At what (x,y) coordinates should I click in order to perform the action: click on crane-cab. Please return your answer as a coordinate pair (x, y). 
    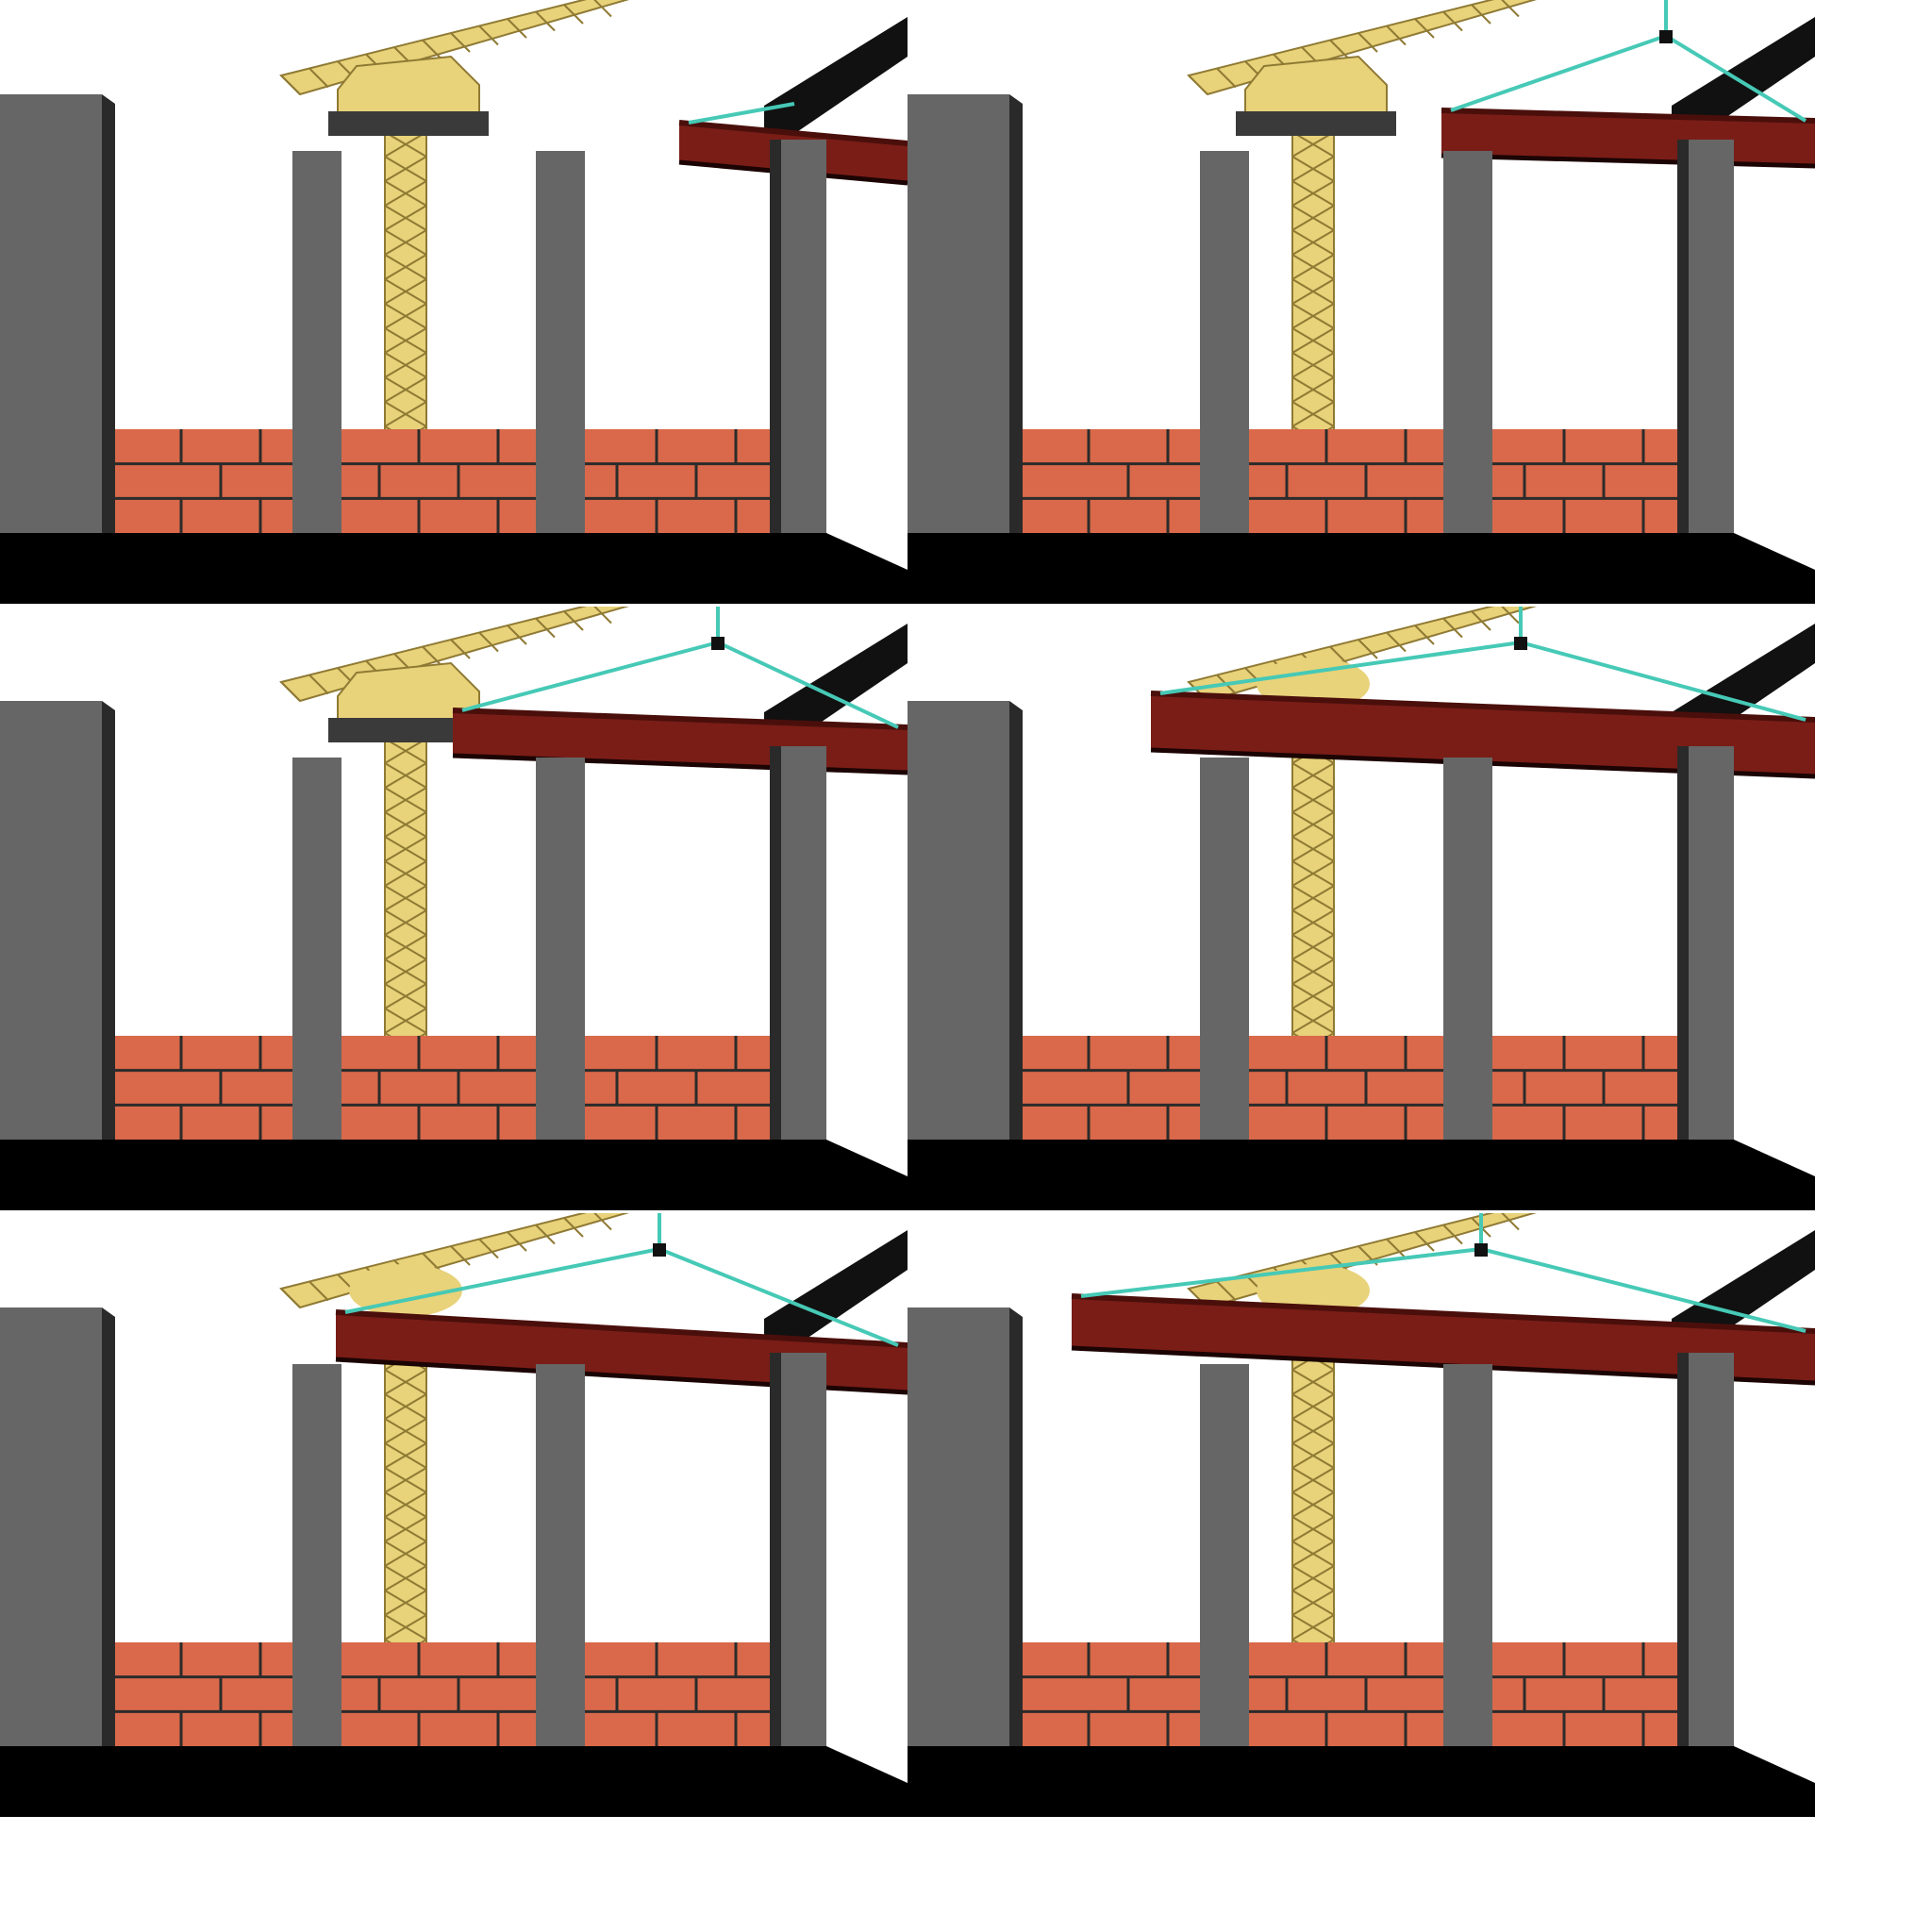
    Looking at the image, I should click on (405, 1290).